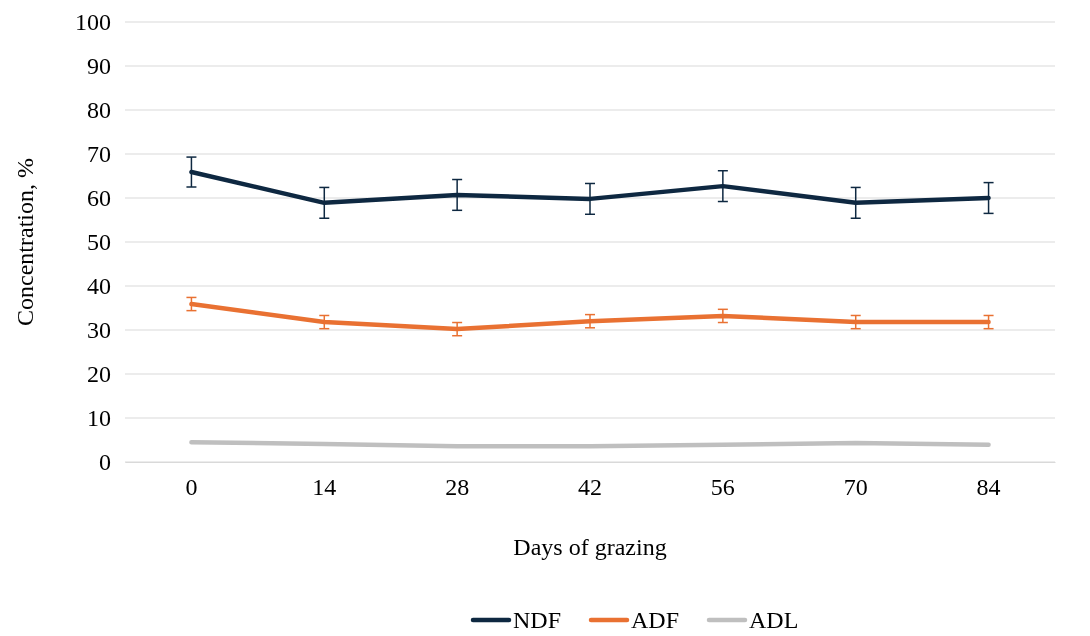 Image resolution: width=1090 pixels, height=636 pixels. I want to click on y-tick-label: 10, so click(99, 418).